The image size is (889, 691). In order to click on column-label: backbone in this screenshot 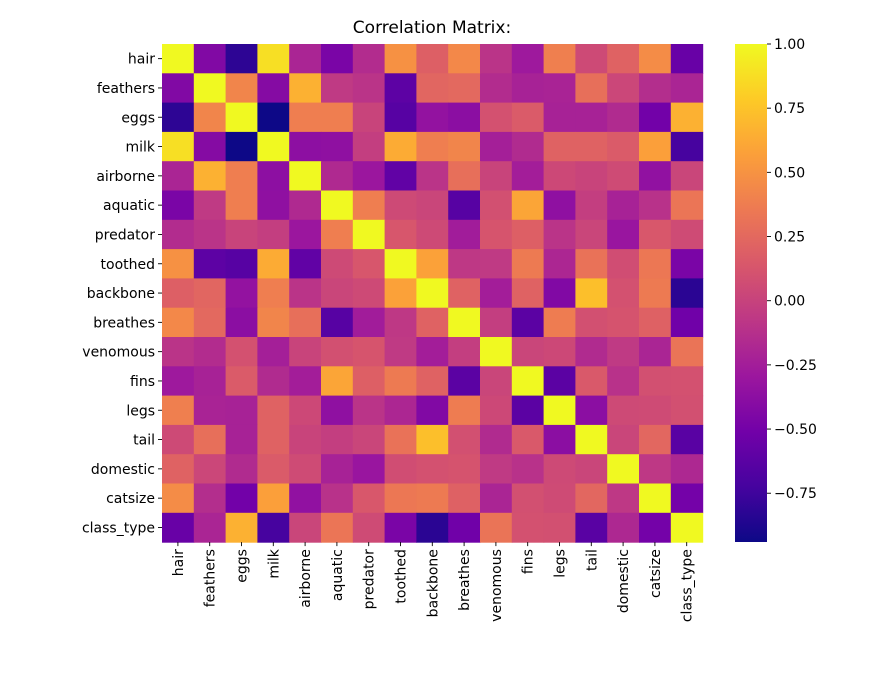, I will do `click(433, 583)`.